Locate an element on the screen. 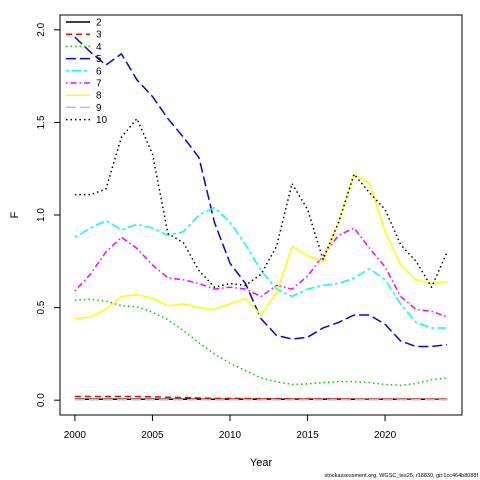  y-axis: 0.0 0.5 1.0 1.5 2.0 is located at coordinates (48, 214).